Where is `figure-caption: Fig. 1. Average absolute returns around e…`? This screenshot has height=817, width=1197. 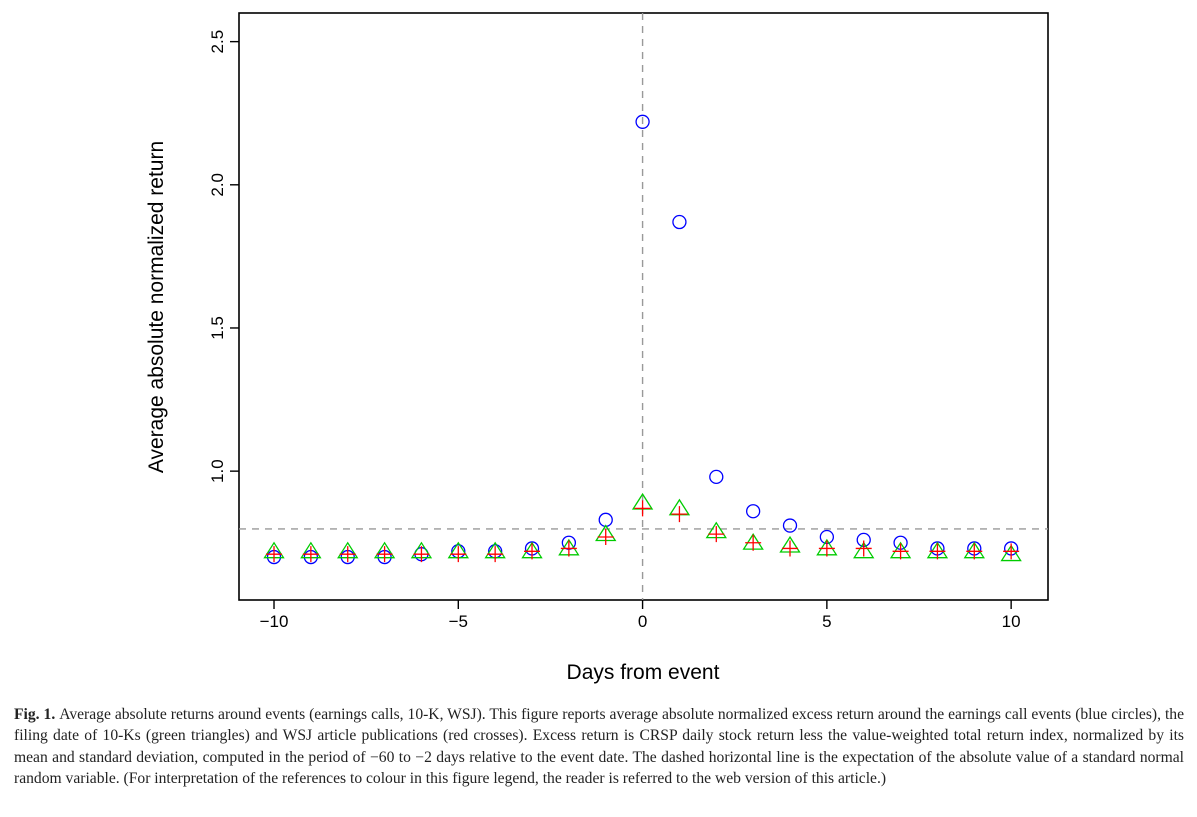 figure-caption: Fig. 1. Average absolute returns around e… is located at coordinates (599, 747).